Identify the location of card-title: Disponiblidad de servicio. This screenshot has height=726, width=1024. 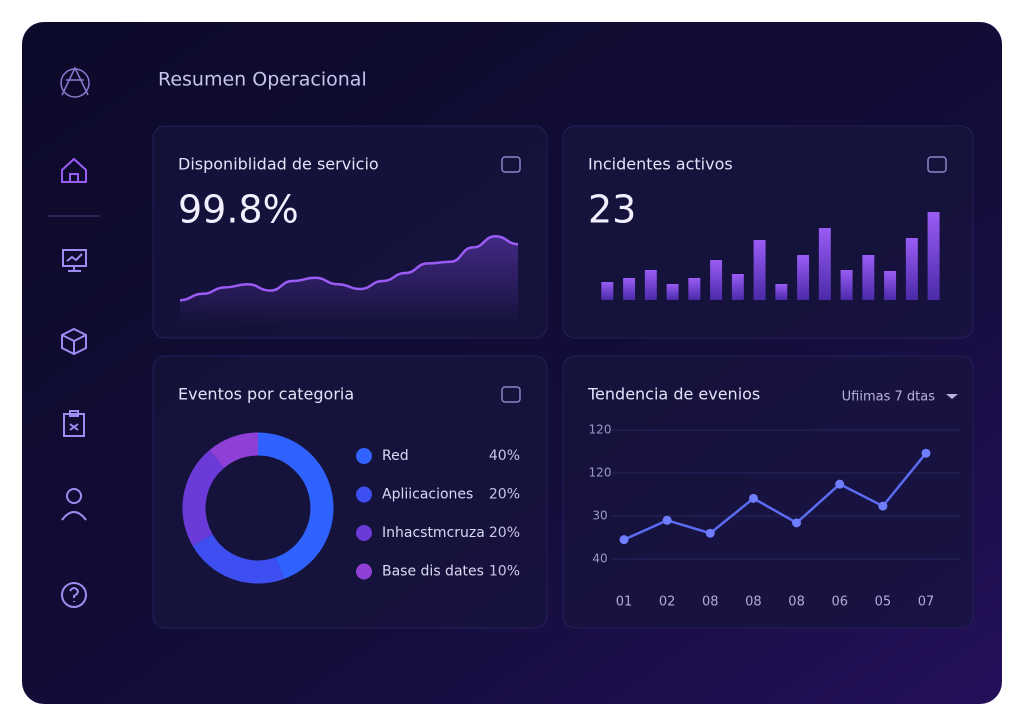
(278, 164).